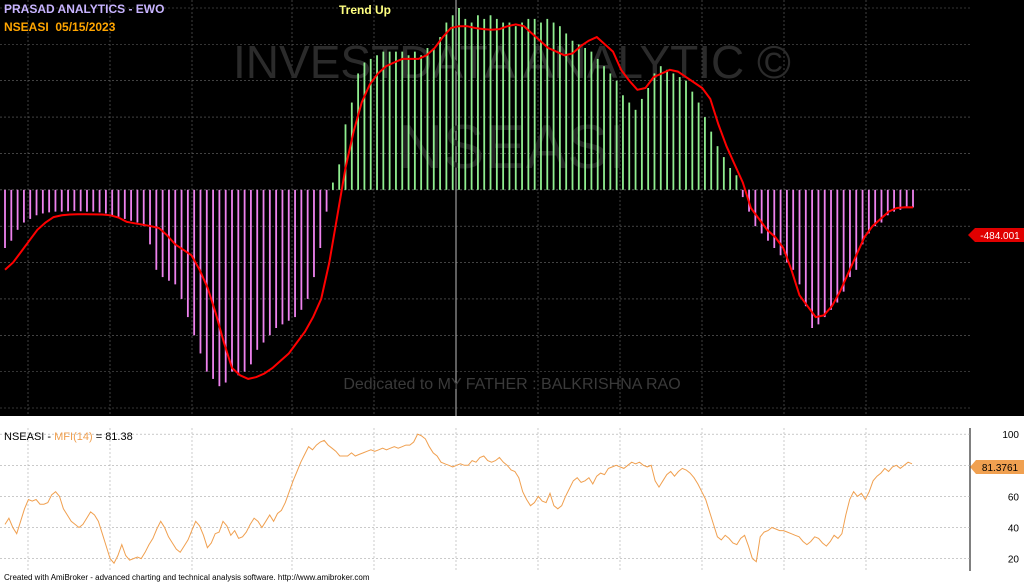  What do you see at coordinates (24, 437) in the screenshot?
I see `mfi-legend-symbol: NSEASI` at bounding box center [24, 437].